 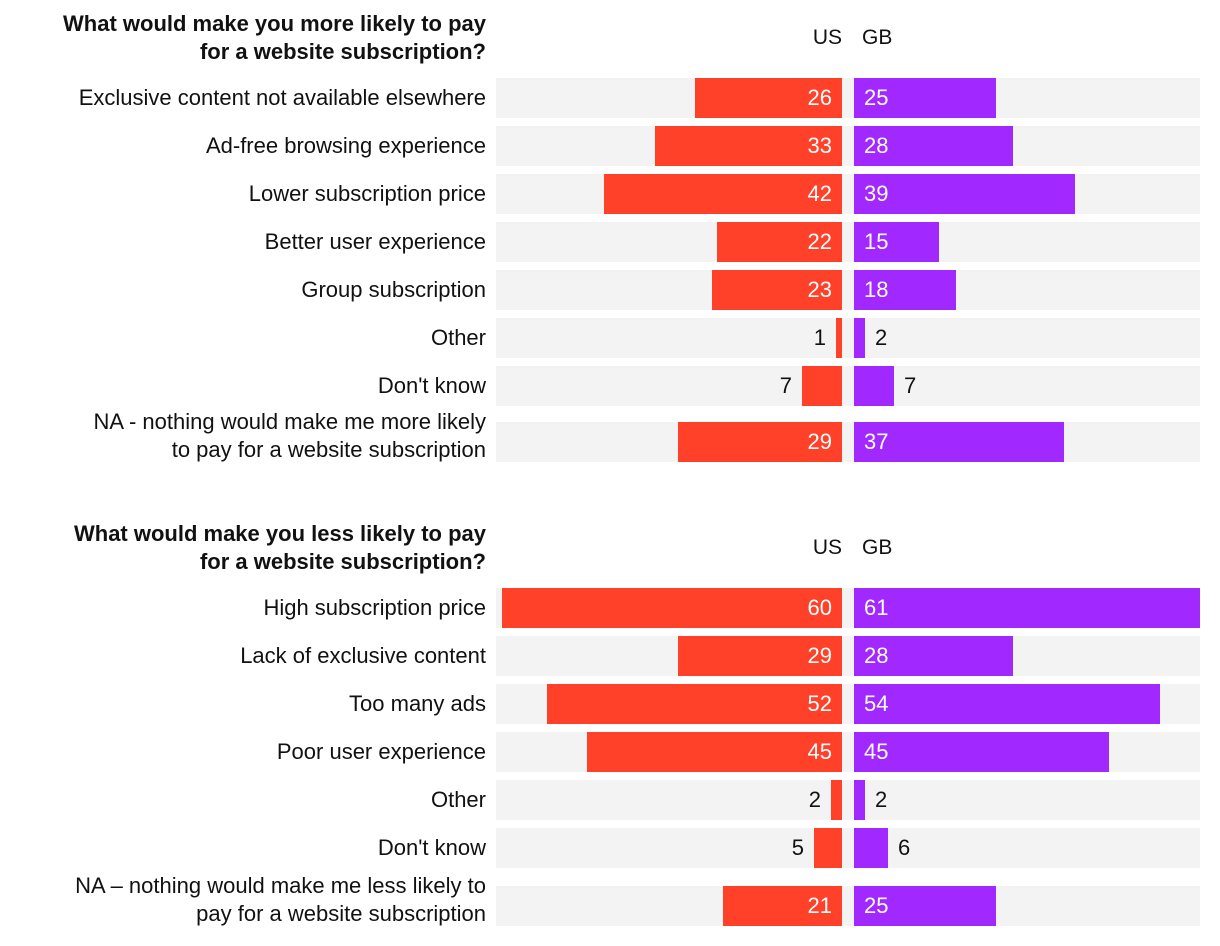 What do you see at coordinates (876, 607) in the screenshot?
I see `value-label-gb: 61` at bounding box center [876, 607].